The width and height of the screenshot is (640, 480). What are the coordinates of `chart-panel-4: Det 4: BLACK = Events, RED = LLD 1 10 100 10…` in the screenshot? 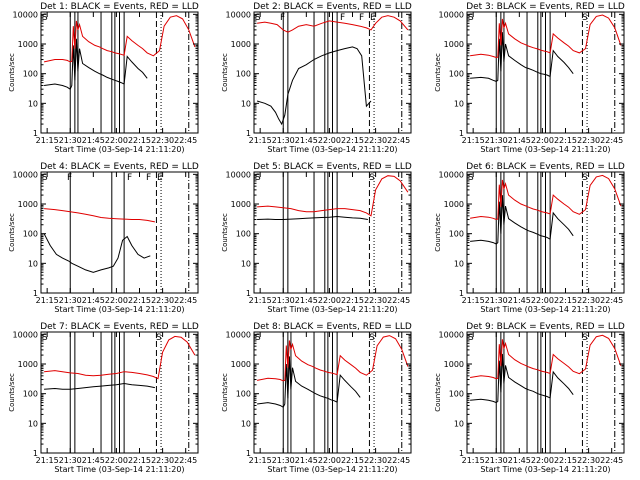 It's located at (103, 238).